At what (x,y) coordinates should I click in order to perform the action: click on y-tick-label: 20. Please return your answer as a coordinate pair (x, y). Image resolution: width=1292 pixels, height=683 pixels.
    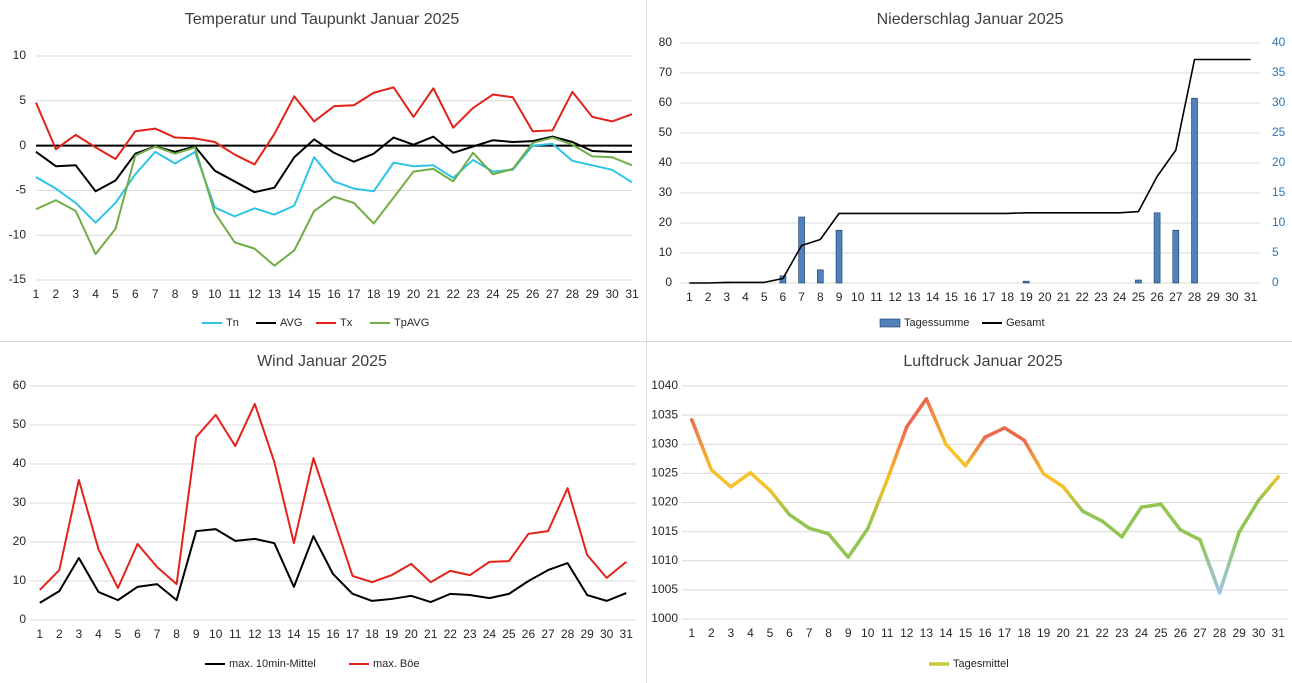
    Looking at the image, I should click on (20, 541).